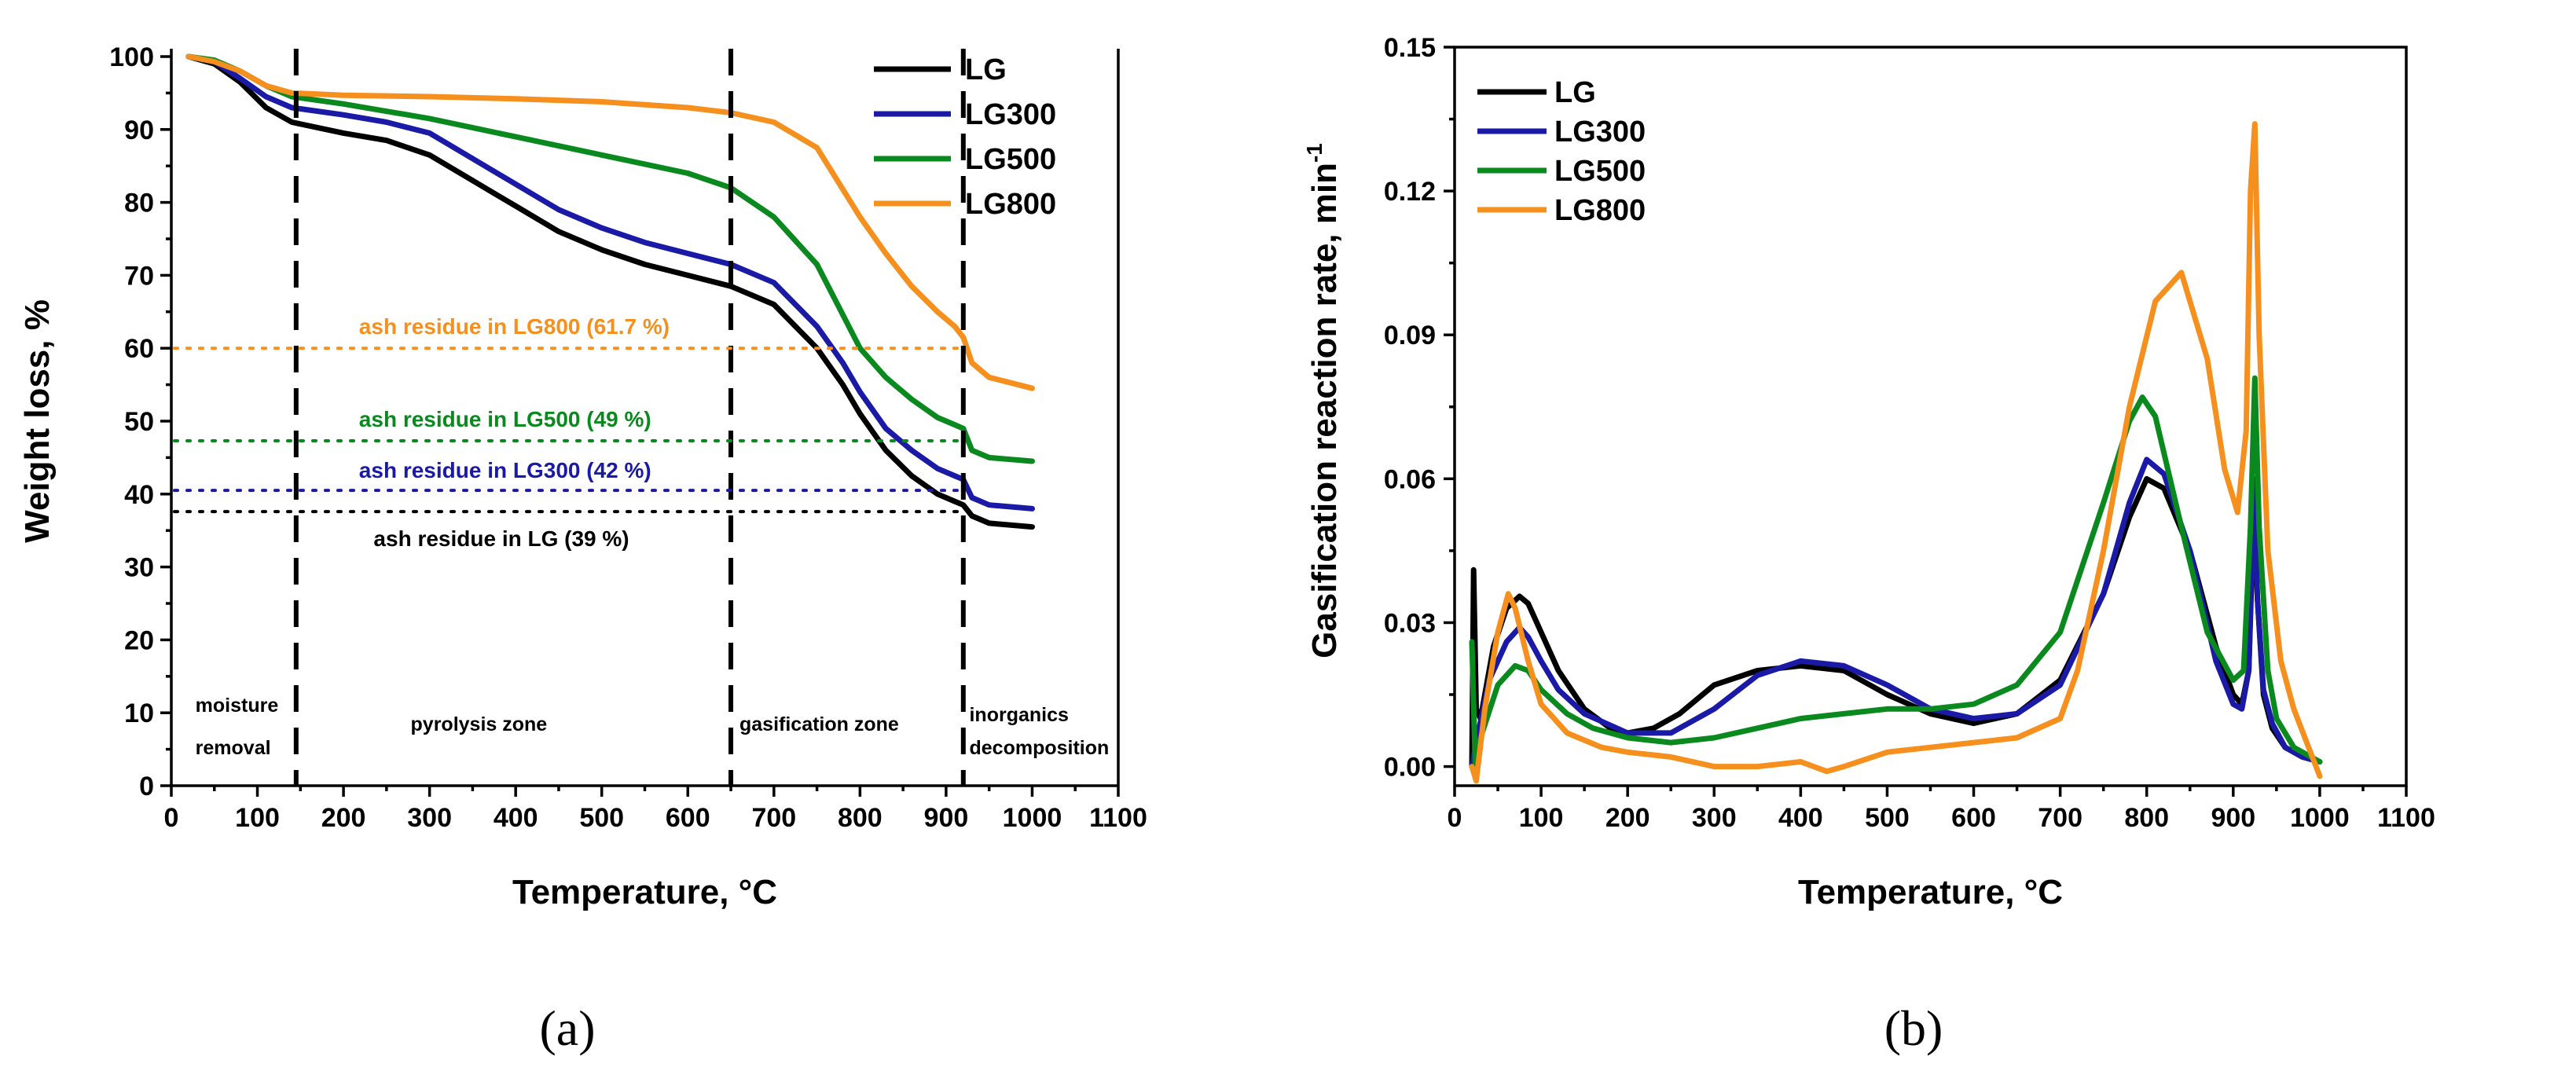  I want to click on ash-residue-label: ash residue in LG300 (42 %), so click(505, 470).